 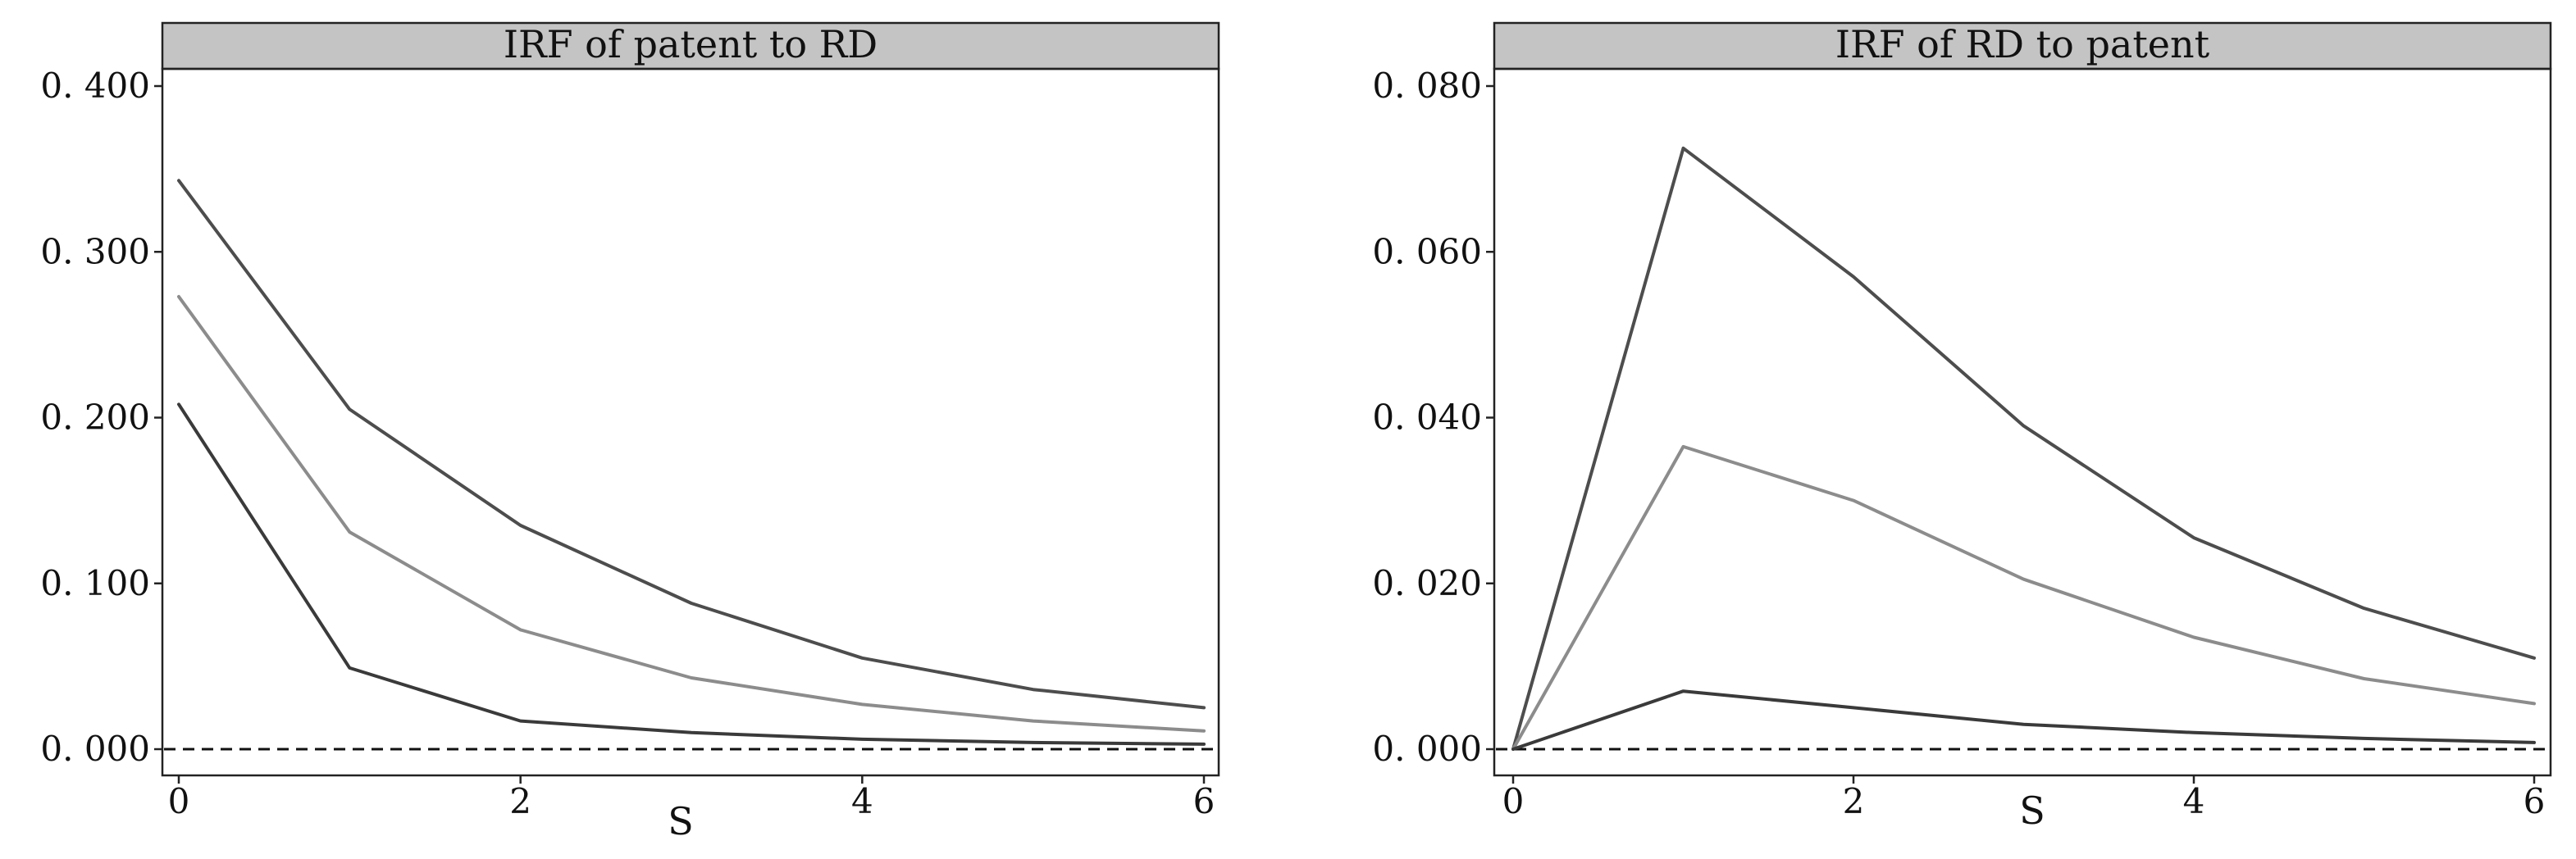 I want to click on y-tick-label: 0. 020, so click(x=1427, y=583).